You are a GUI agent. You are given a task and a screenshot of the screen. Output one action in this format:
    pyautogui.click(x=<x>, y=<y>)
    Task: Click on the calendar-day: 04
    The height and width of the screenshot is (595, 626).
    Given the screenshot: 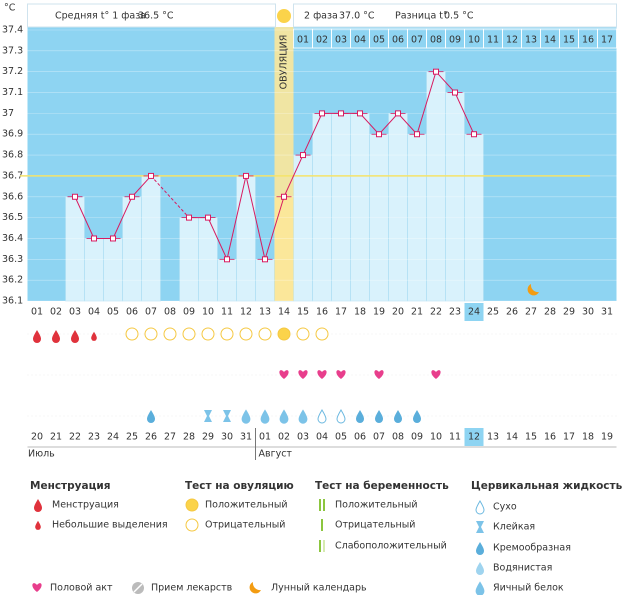 What is the action you would take?
    pyautogui.click(x=322, y=437)
    